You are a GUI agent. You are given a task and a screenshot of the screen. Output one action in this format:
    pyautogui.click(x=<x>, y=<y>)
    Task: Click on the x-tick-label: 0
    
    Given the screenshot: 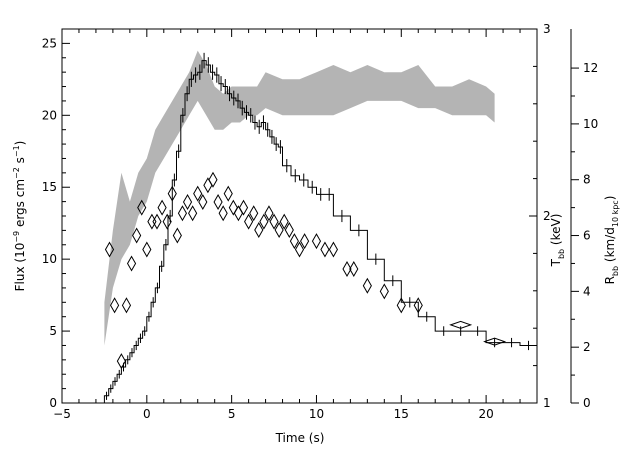 What is the action you would take?
    pyautogui.click(x=147, y=414)
    